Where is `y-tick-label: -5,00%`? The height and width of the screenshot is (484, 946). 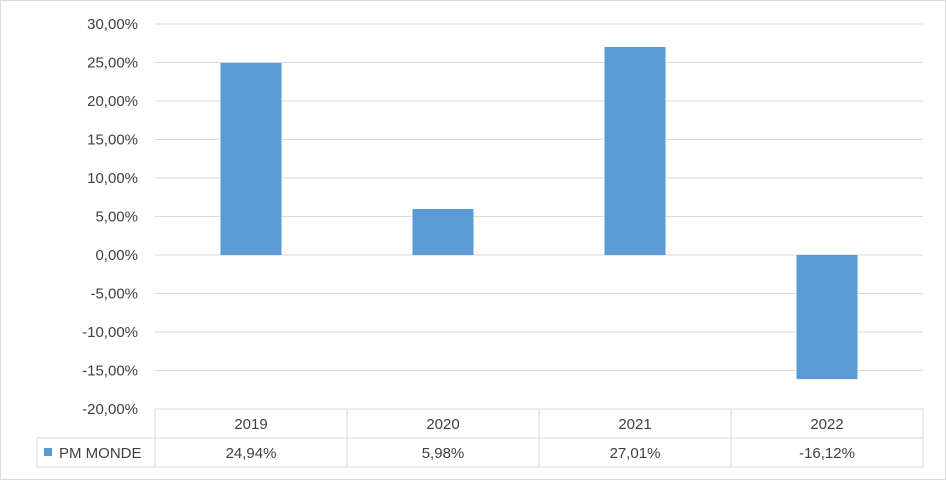 y-tick-label: -5,00% is located at coordinates (114, 294).